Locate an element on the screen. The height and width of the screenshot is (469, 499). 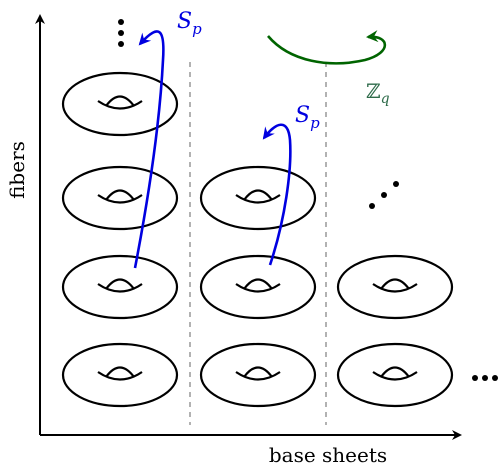
label-sub: q is located at coordinates (385, 99).